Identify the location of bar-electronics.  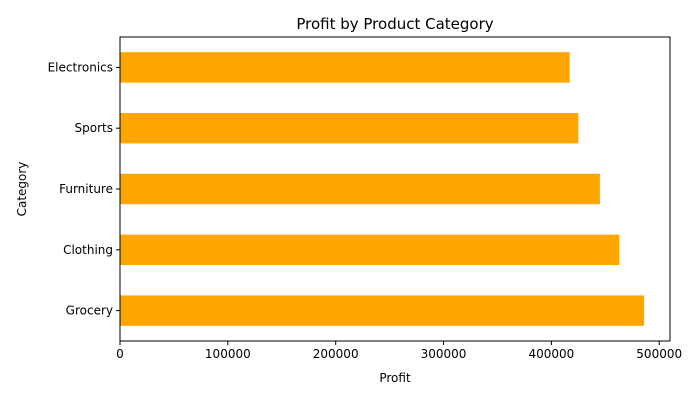
(345, 67).